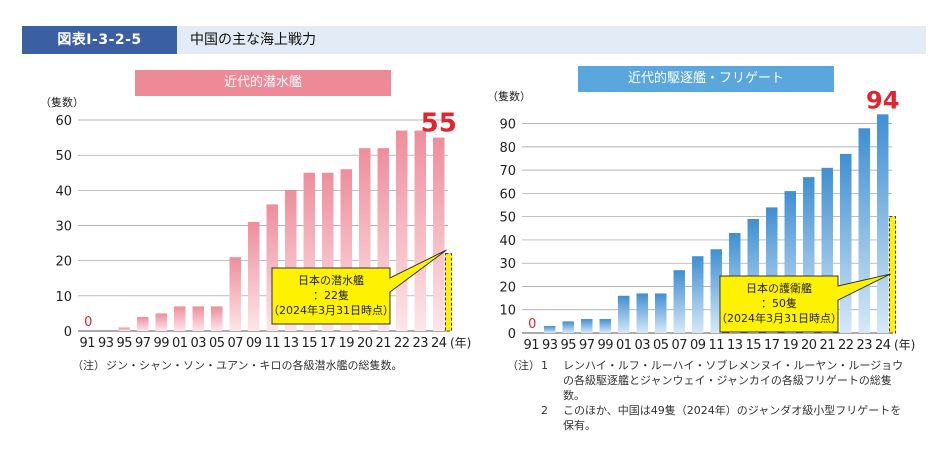 The image size is (945, 454). Describe the element at coordinates (63, 227) in the screenshot. I see `submarine-y-tick-label: 30` at that location.